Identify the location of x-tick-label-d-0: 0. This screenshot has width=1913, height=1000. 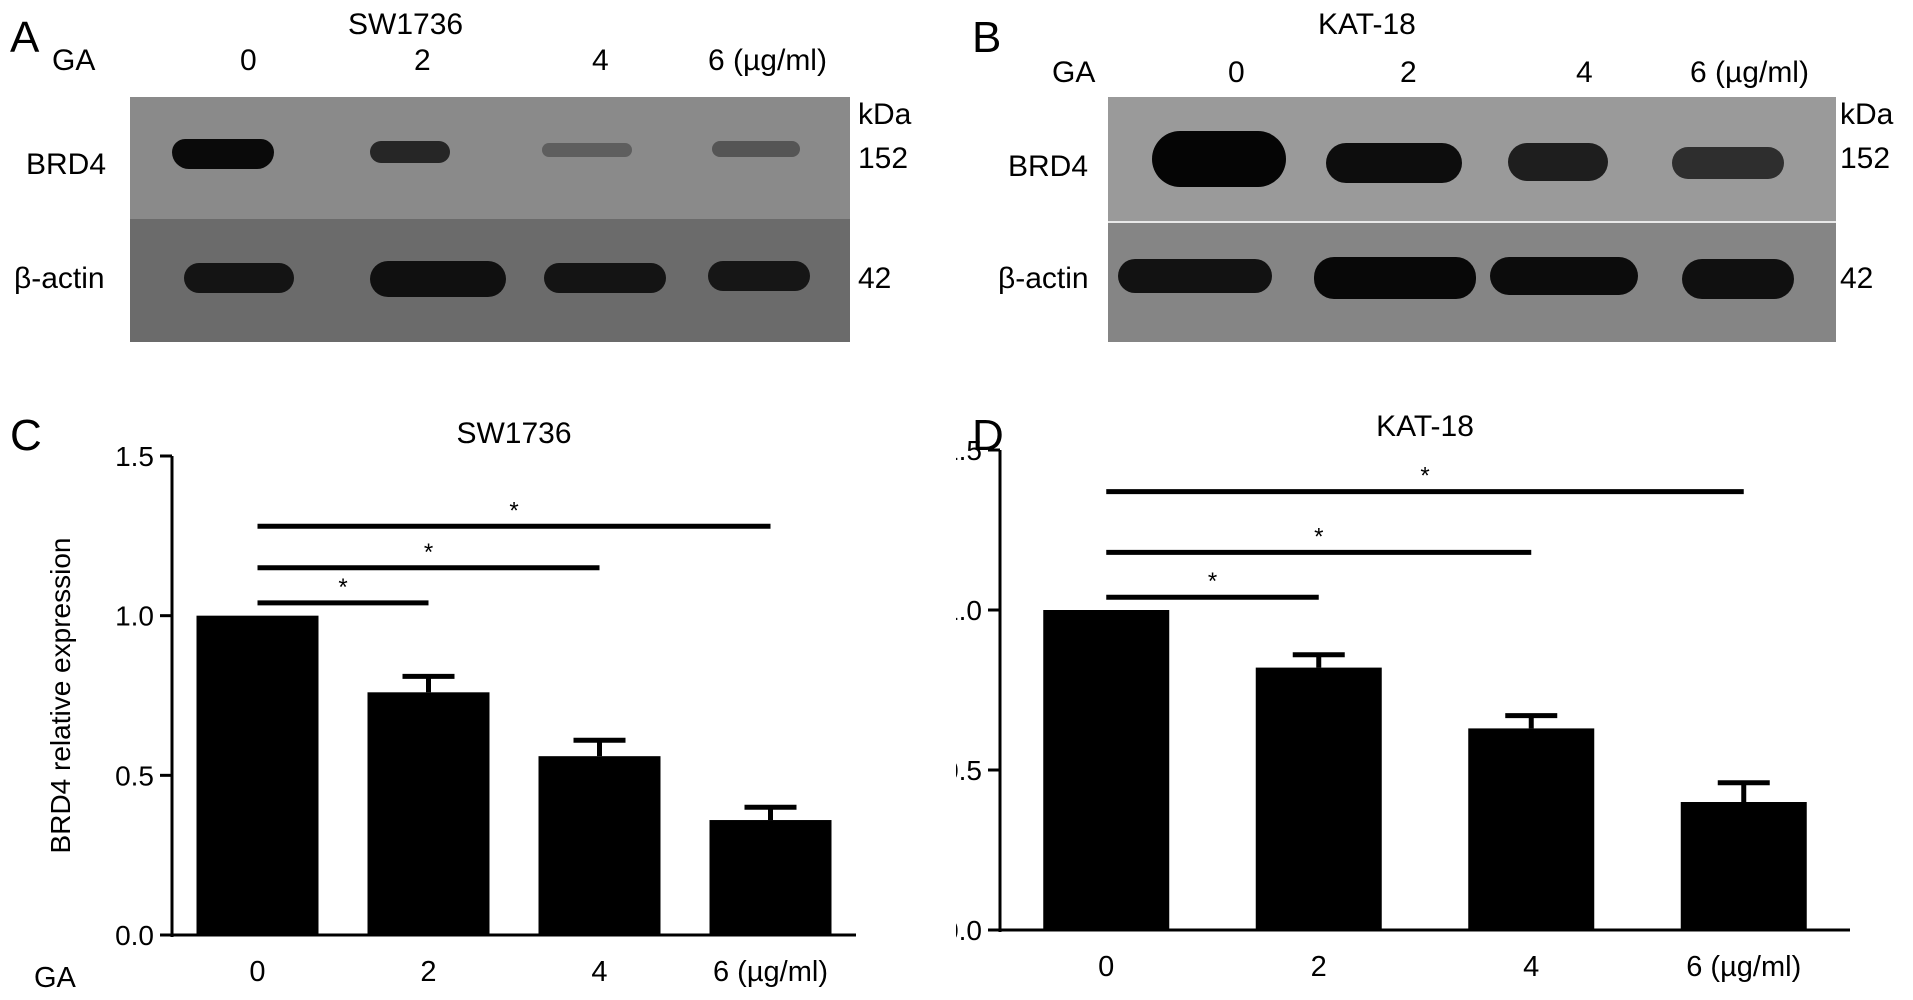
(1106, 967).